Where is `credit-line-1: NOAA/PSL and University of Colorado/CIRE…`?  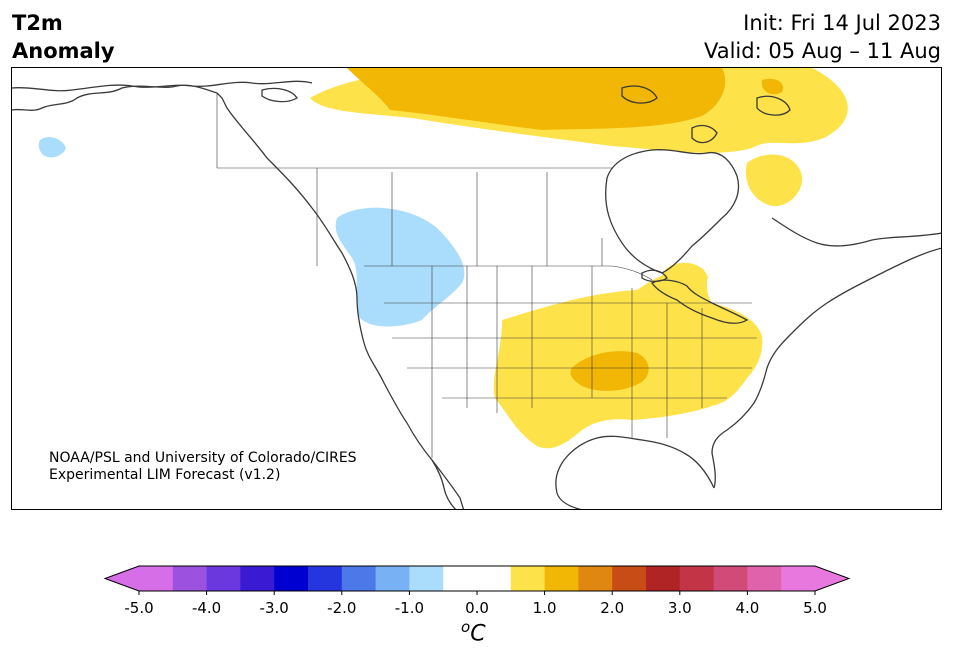
credit-line-1: NOAA/PSL and University of Colorado/CIRE… is located at coordinates (203, 458).